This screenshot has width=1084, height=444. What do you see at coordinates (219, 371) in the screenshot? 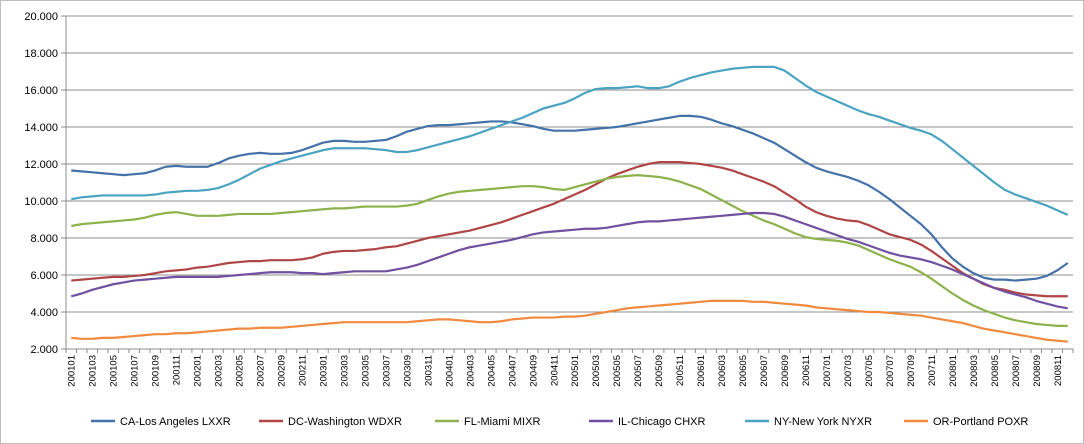
I see `x-tick-label: 200203` at bounding box center [219, 371].